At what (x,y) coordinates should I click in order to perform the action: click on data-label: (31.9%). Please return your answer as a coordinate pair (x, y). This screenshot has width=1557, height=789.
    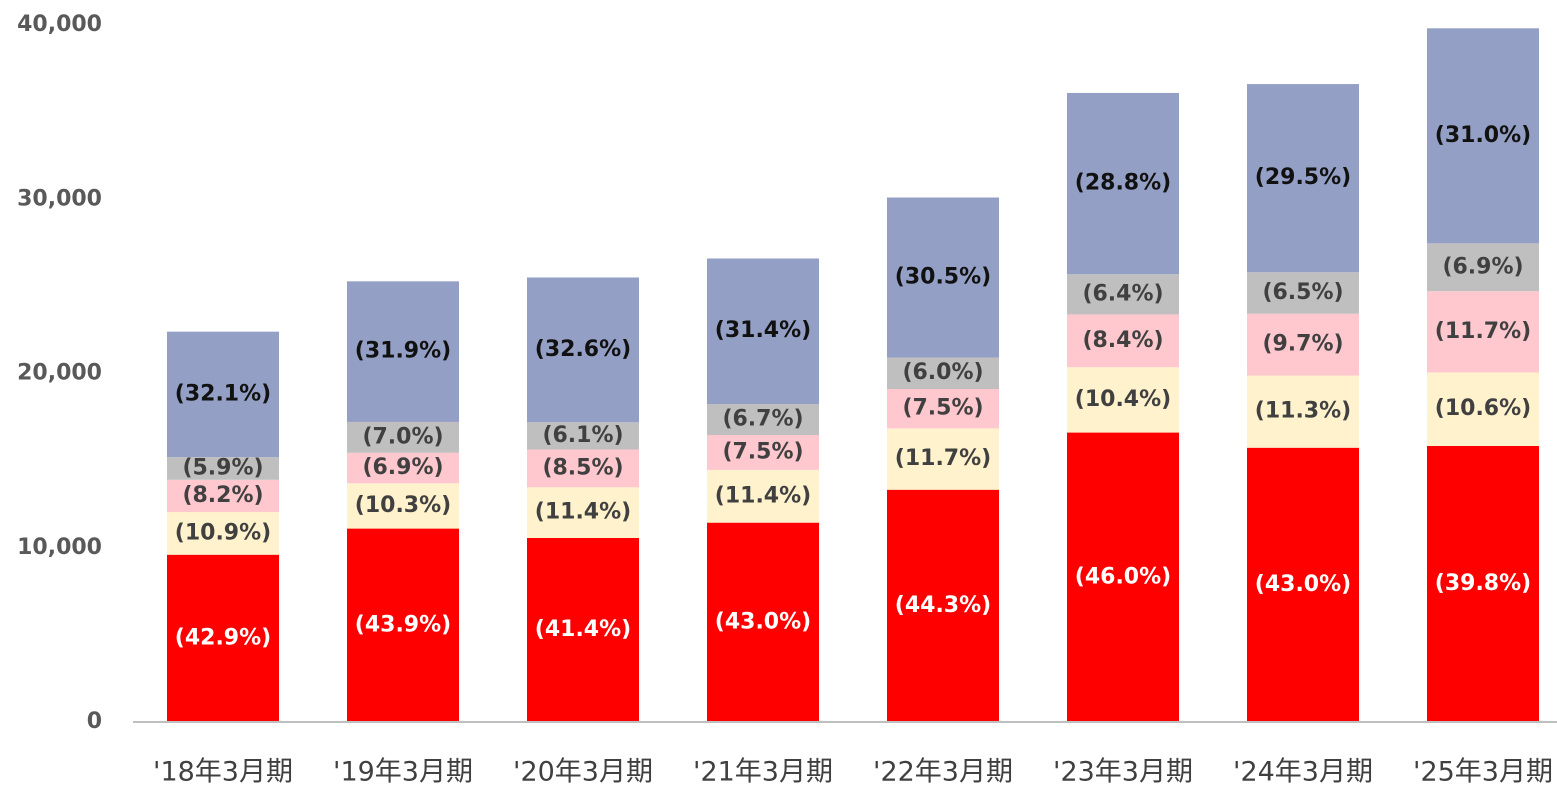
    Looking at the image, I should click on (403, 351).